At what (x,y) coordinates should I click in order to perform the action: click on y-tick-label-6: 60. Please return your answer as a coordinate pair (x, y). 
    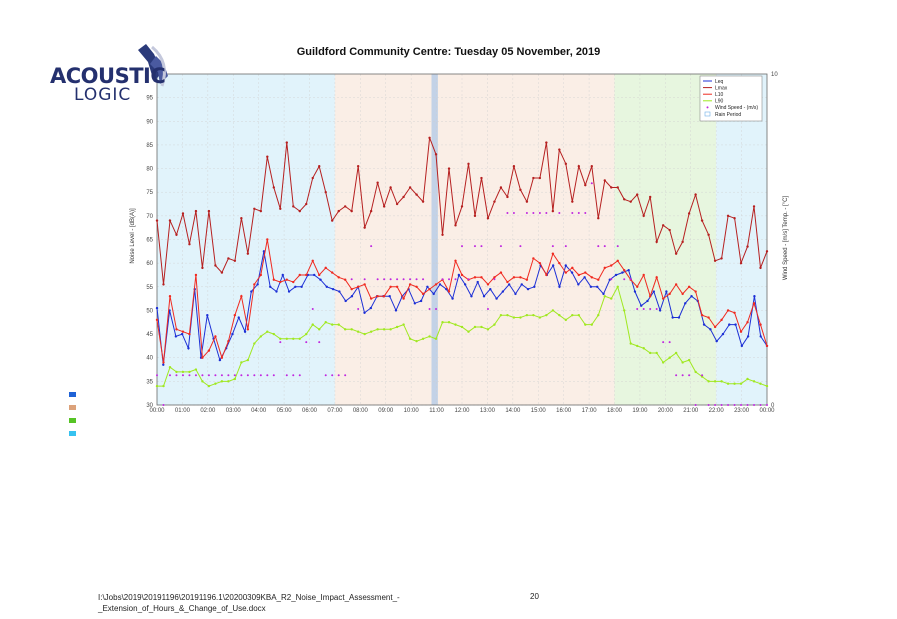
    Looking at the image, I should click on (149, 264).